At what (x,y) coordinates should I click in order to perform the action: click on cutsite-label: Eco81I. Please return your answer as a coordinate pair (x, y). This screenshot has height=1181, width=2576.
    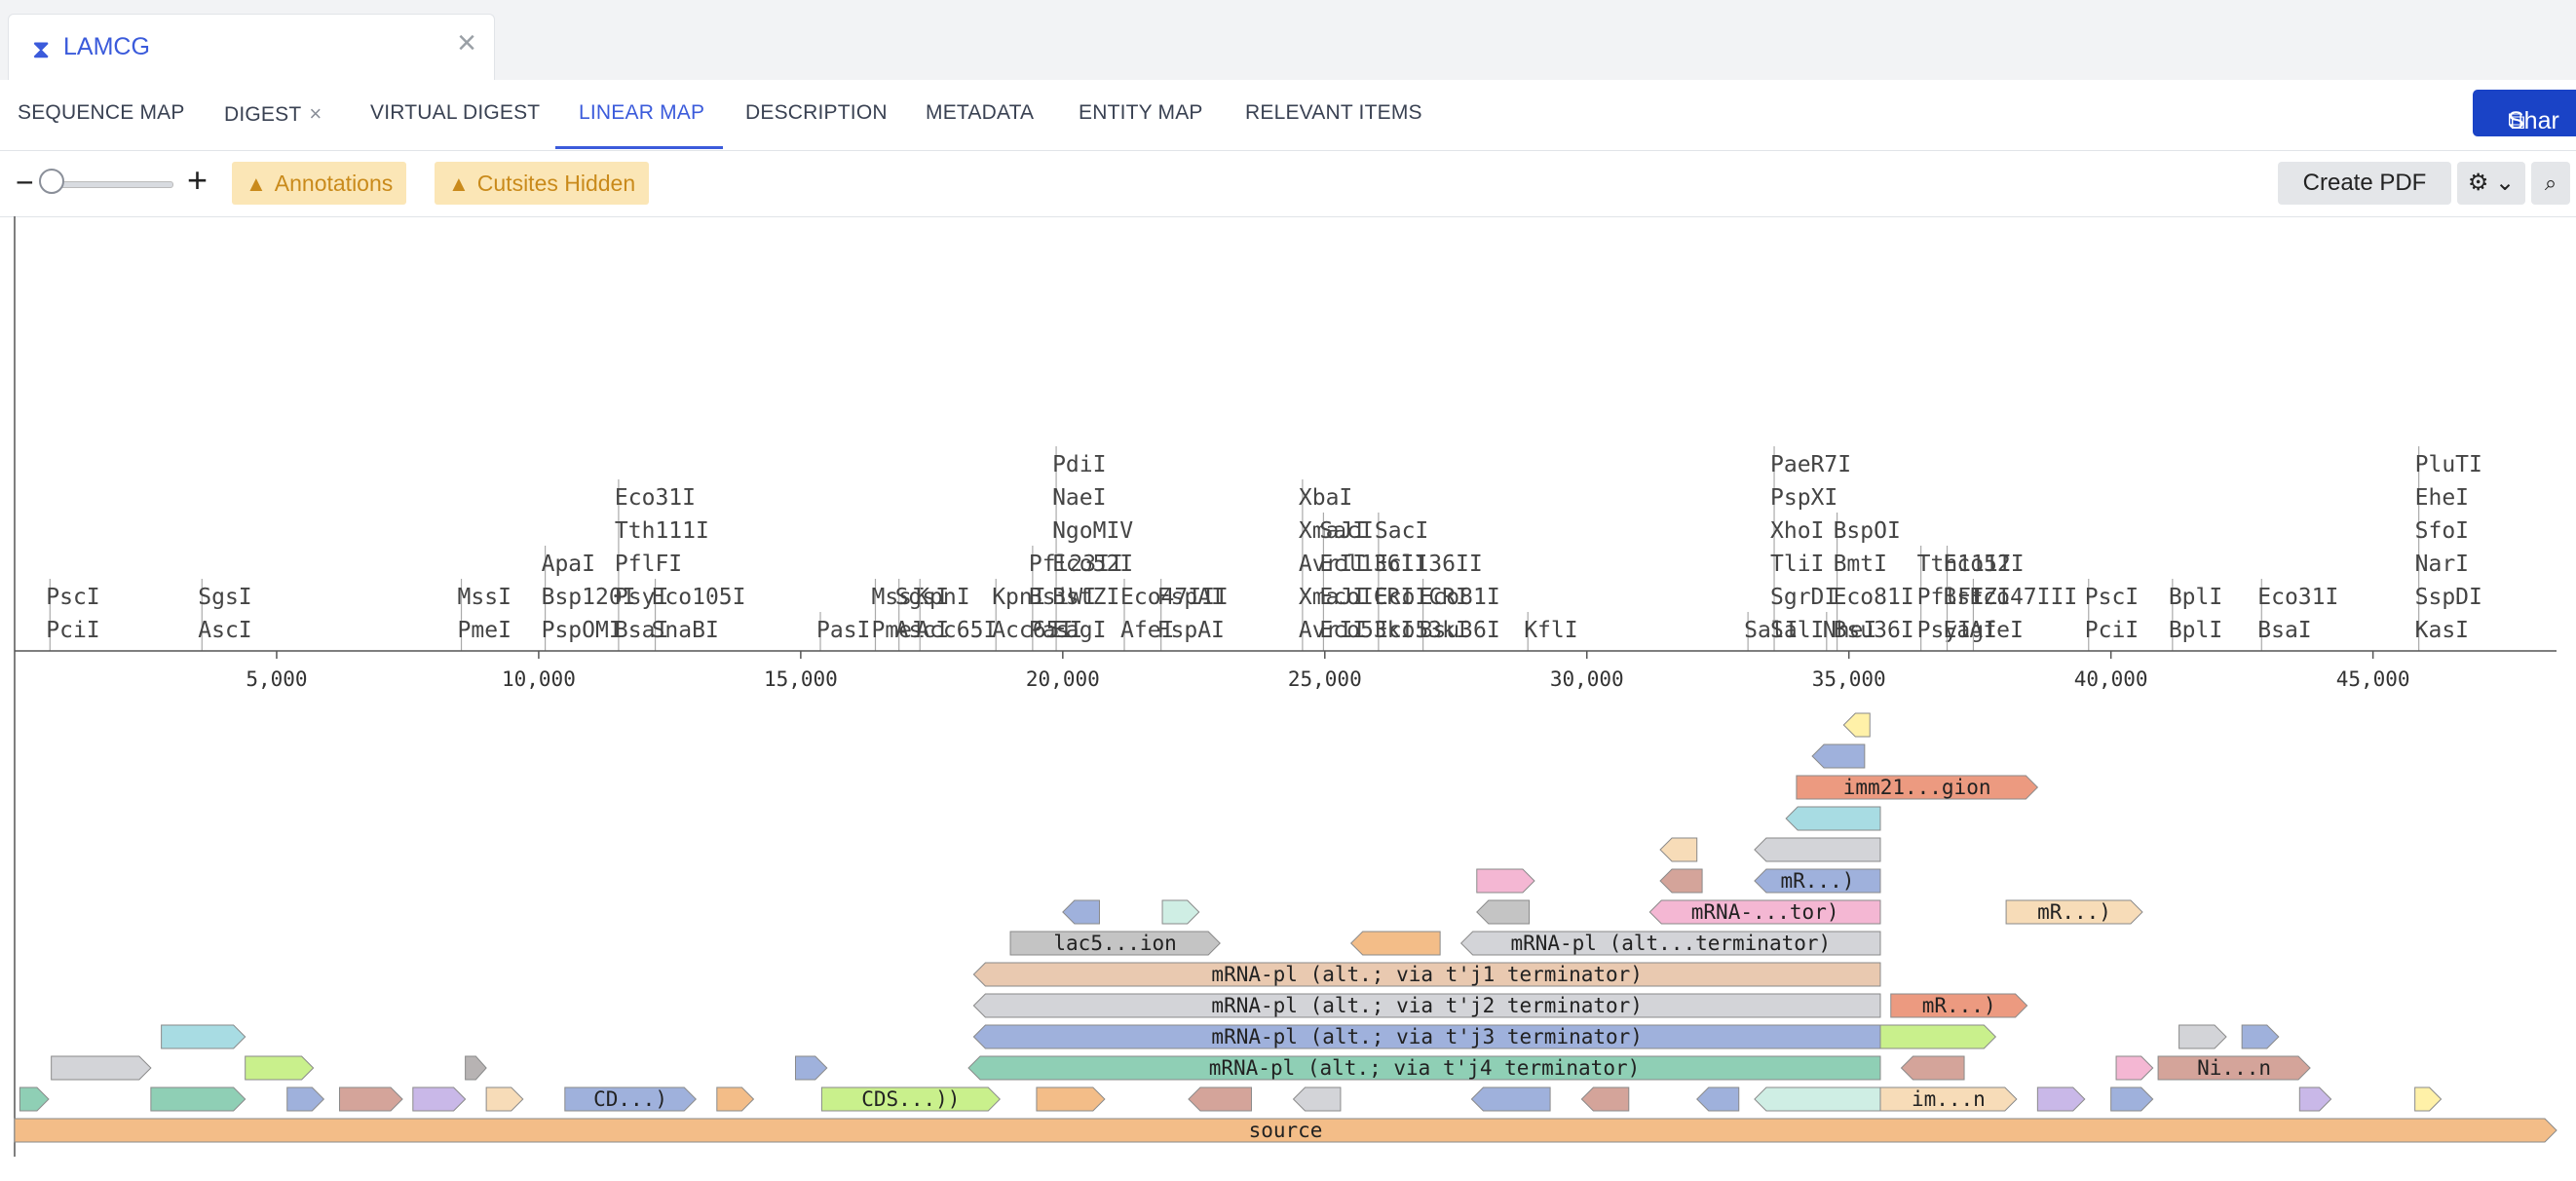
    Looking at the image, I should click on (1460, 598).